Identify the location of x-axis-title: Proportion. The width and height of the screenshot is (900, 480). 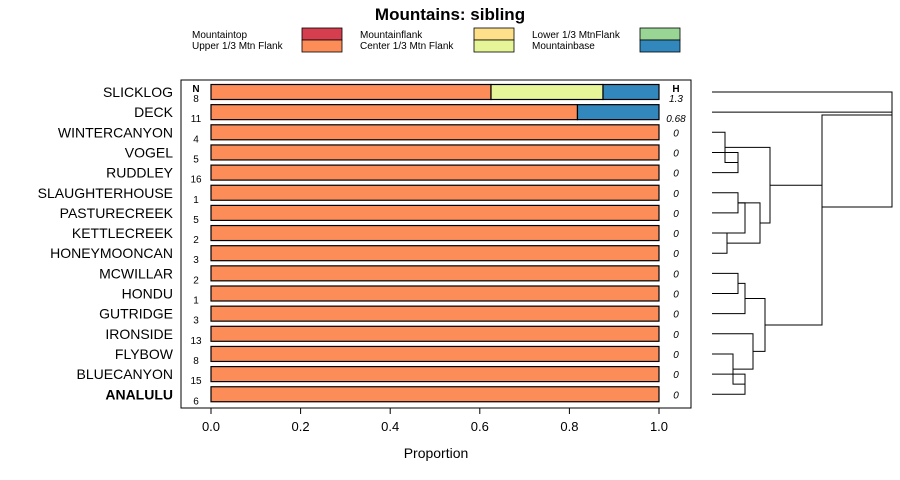
(436, 453).